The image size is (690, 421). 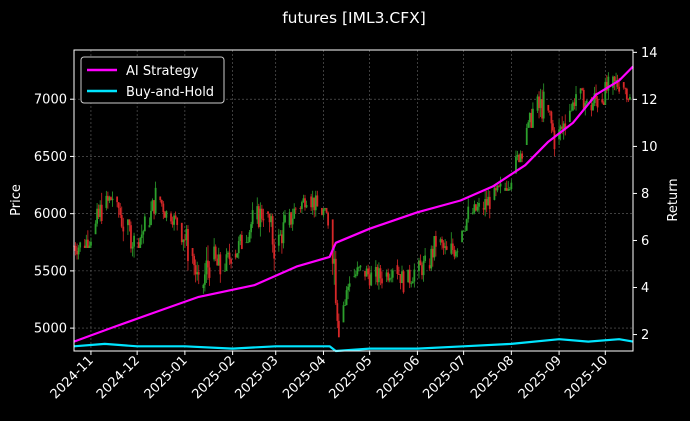 I want to click on y-right-tick-label: 10, so click(x=649, y=147).